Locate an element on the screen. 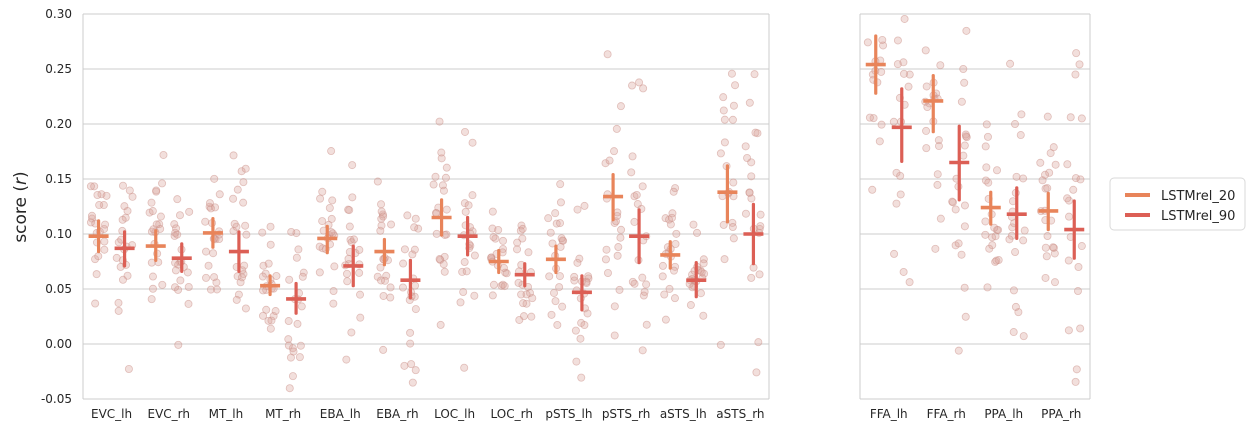 This screenshot has height=431, width=1253. y-tick-label-1: 0.00 is located at coordinates (58, 344).